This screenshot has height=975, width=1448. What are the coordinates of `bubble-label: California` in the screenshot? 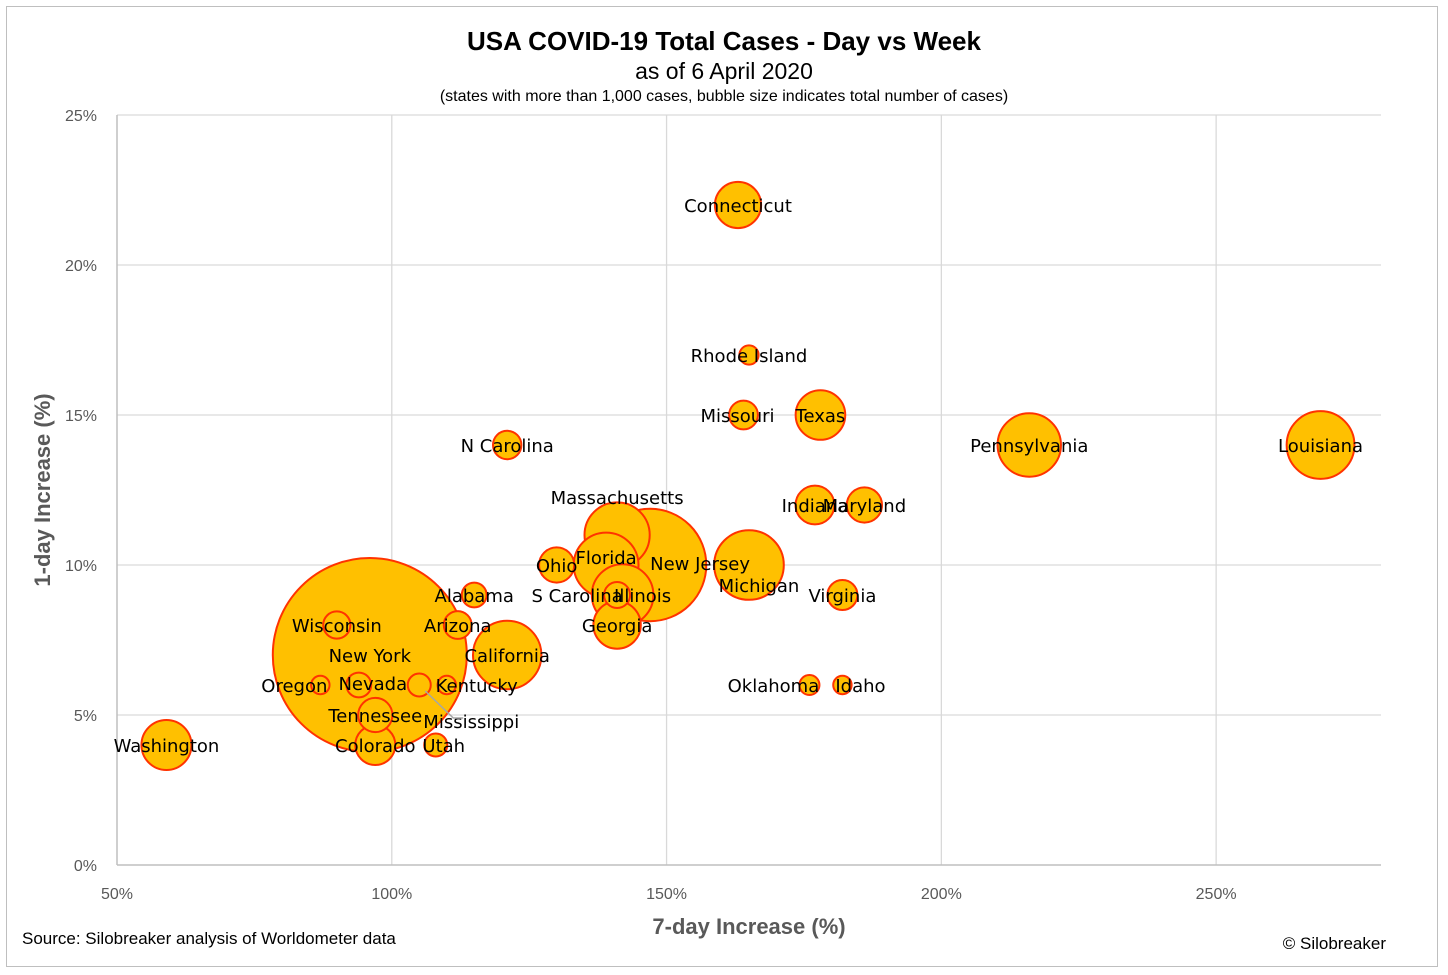 It's located at (506, 656).